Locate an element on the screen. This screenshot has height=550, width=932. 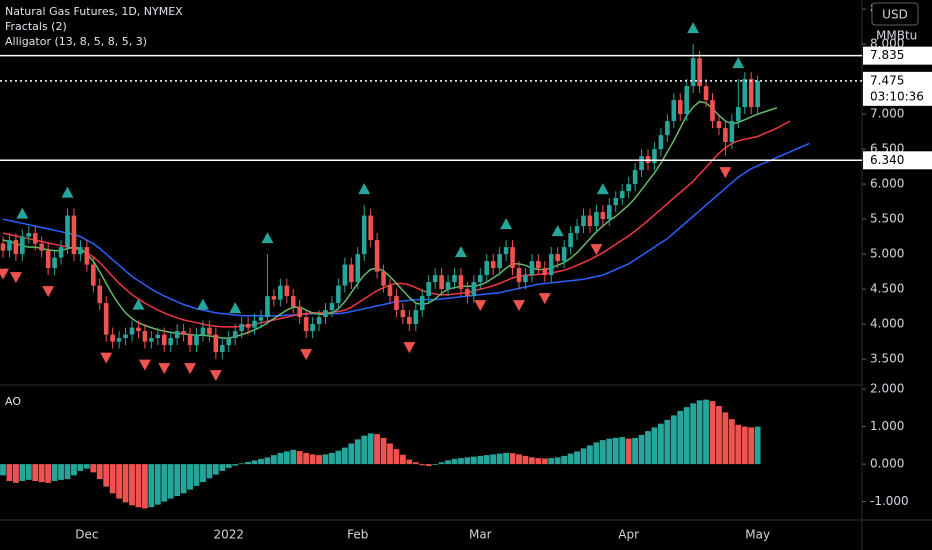
currency: USD is located at coordinates (895, 15).